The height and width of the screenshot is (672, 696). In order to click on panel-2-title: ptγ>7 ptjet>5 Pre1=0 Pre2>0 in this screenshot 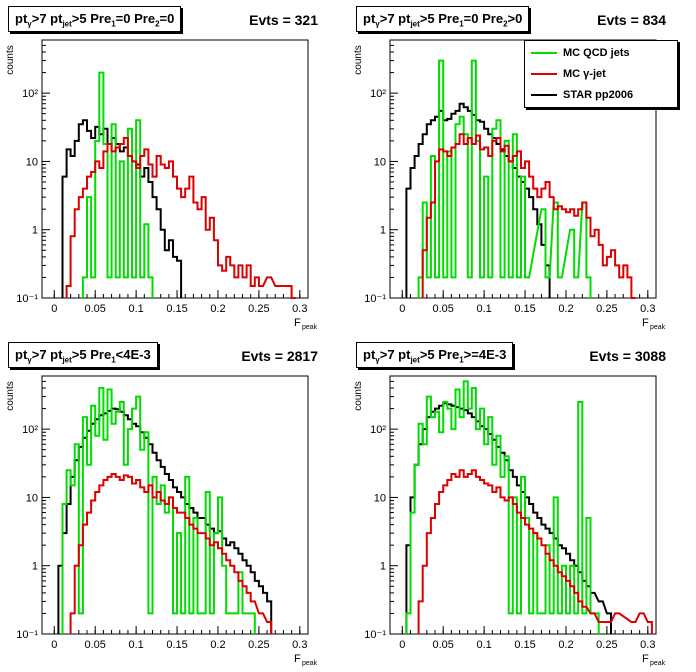, I will do `click(443, 19)`.